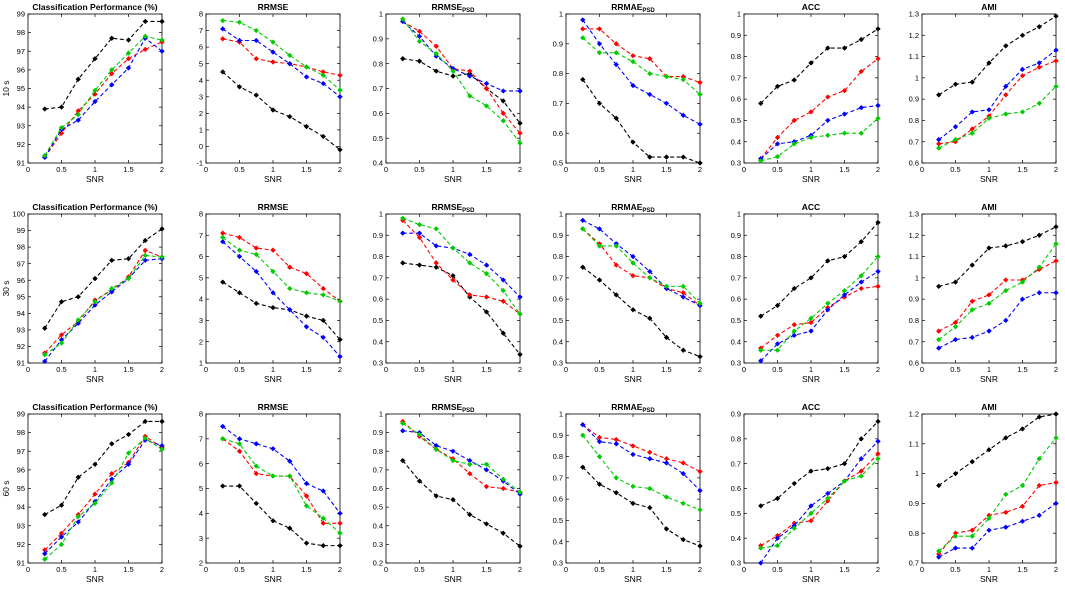 This screenshot has width=1065, height=599. What do you see at coordinates (201, 256) in the screenshot?
I see `y-tick-label: 6` at bounding box center [201, 256].